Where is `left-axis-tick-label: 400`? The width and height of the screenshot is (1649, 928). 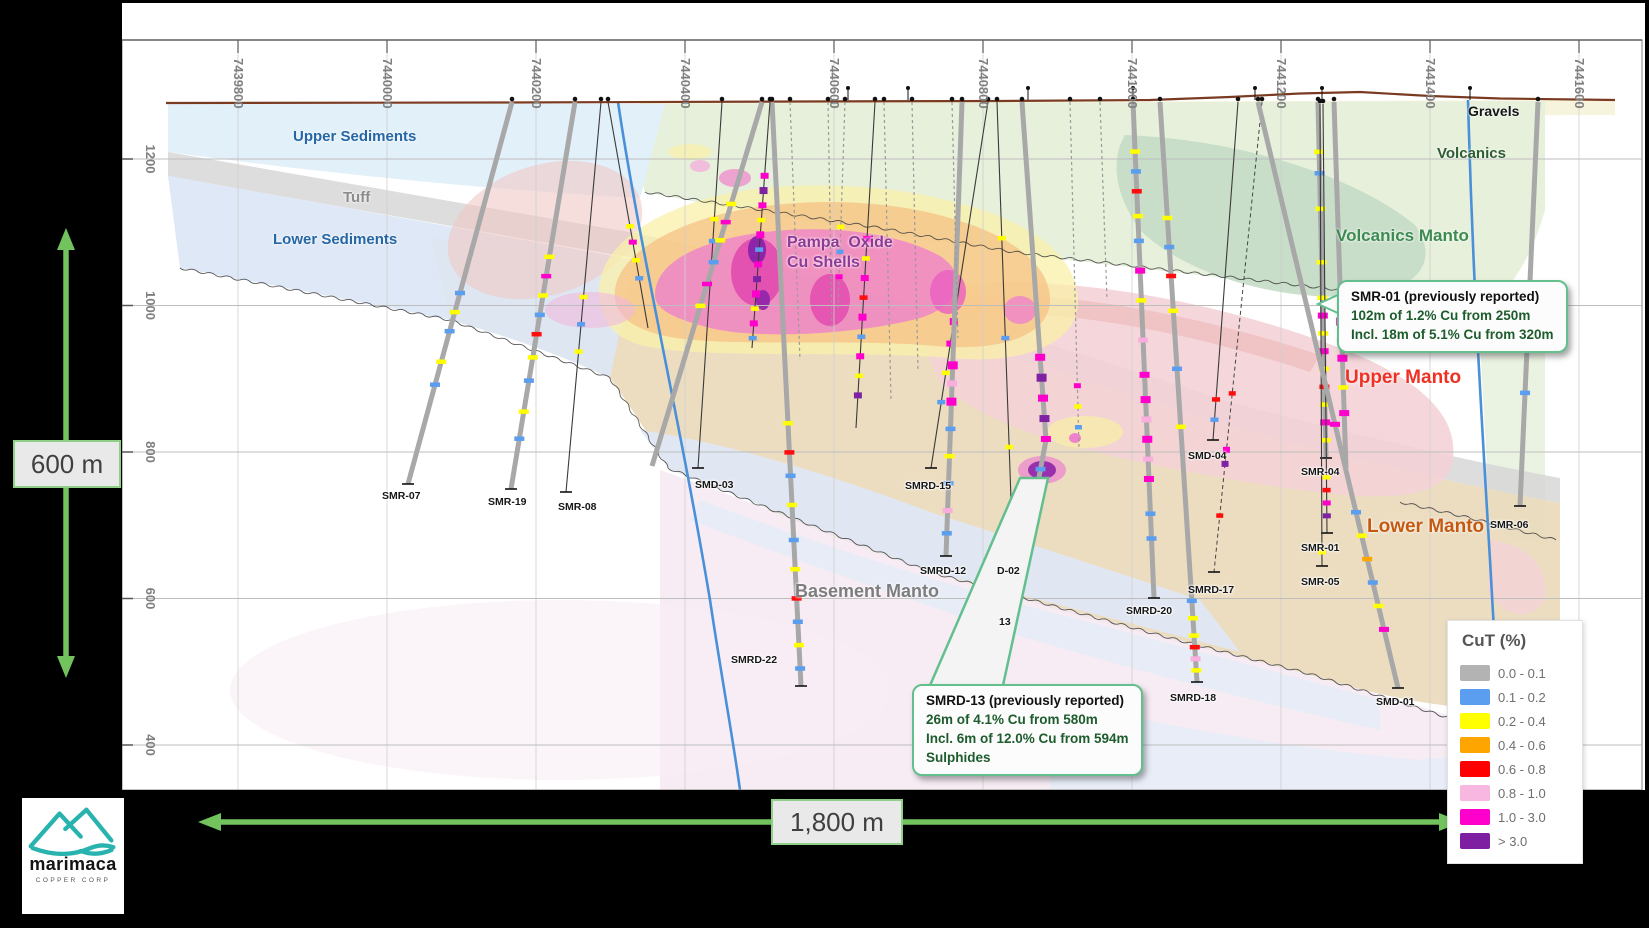 left-axis-tick-label: 400 is located at coordinates (150, 745).